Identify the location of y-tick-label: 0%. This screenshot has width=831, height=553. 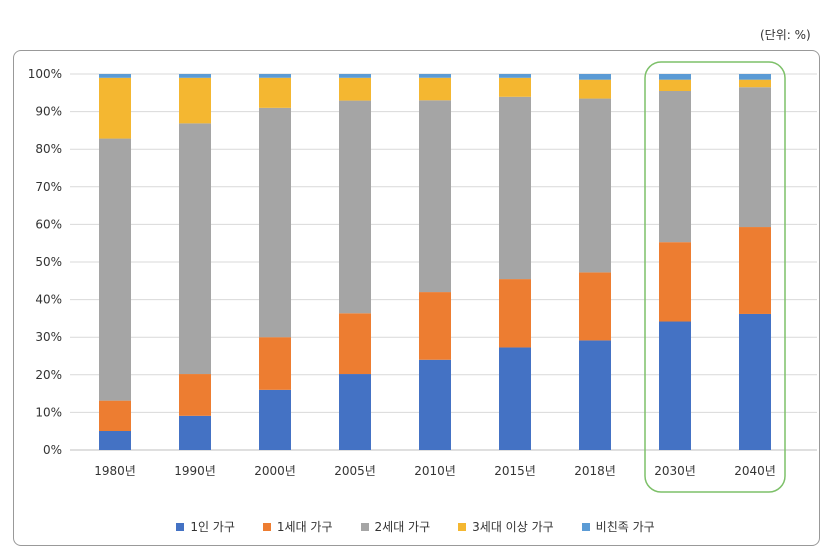
(52, 450).